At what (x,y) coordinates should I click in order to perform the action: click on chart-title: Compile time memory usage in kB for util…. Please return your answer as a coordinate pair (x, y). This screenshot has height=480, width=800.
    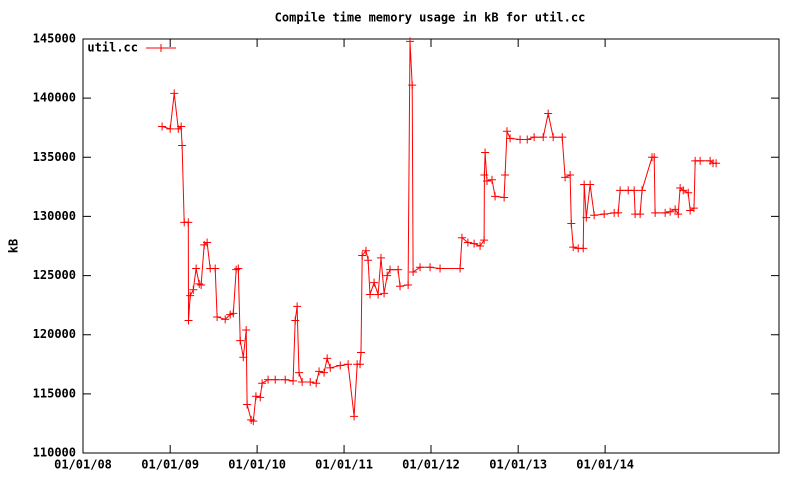
    Looking at the image, I should click on (430, 18).